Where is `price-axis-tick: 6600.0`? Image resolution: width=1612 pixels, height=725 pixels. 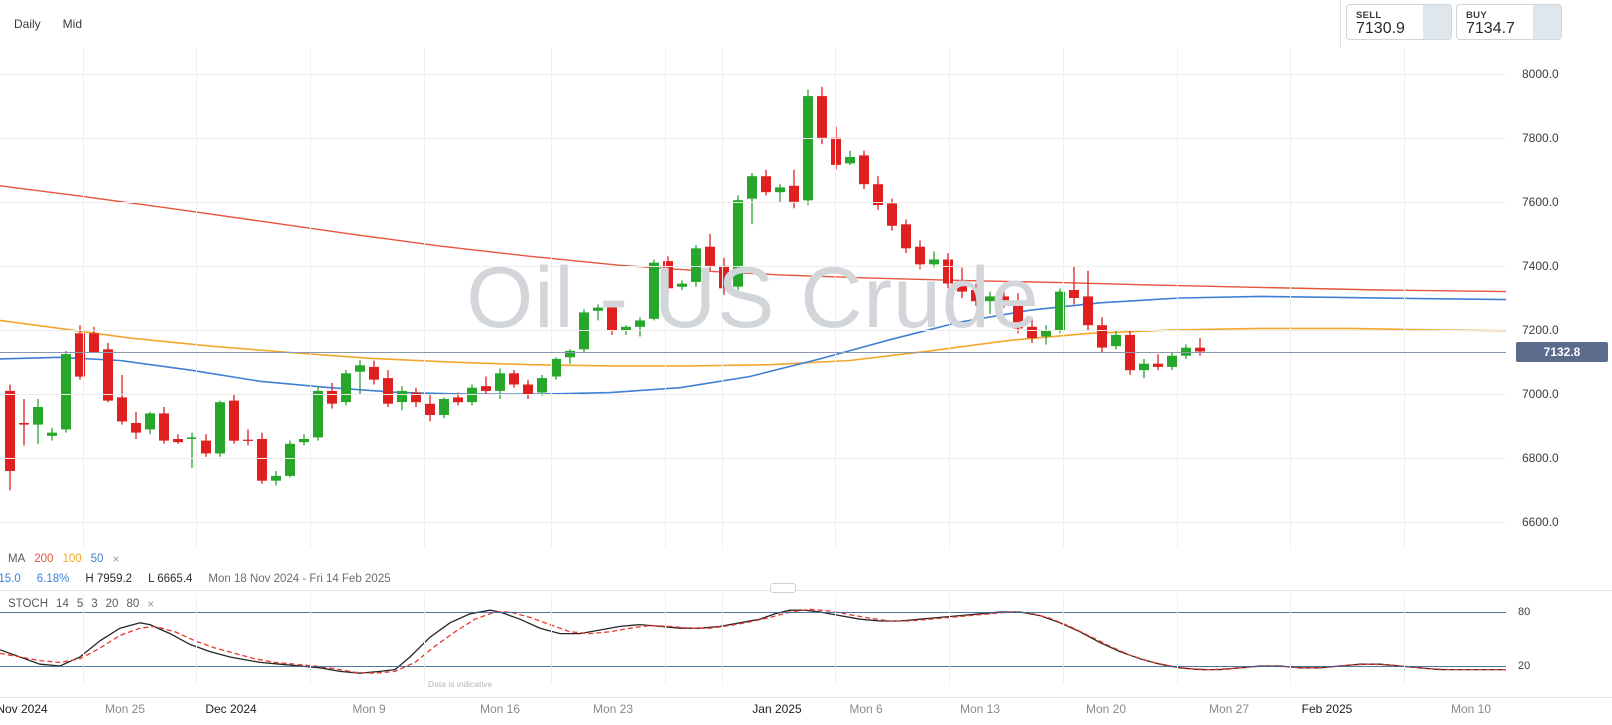 price-axis-tick: 6600.0 is located at coordinates (1540, 522).